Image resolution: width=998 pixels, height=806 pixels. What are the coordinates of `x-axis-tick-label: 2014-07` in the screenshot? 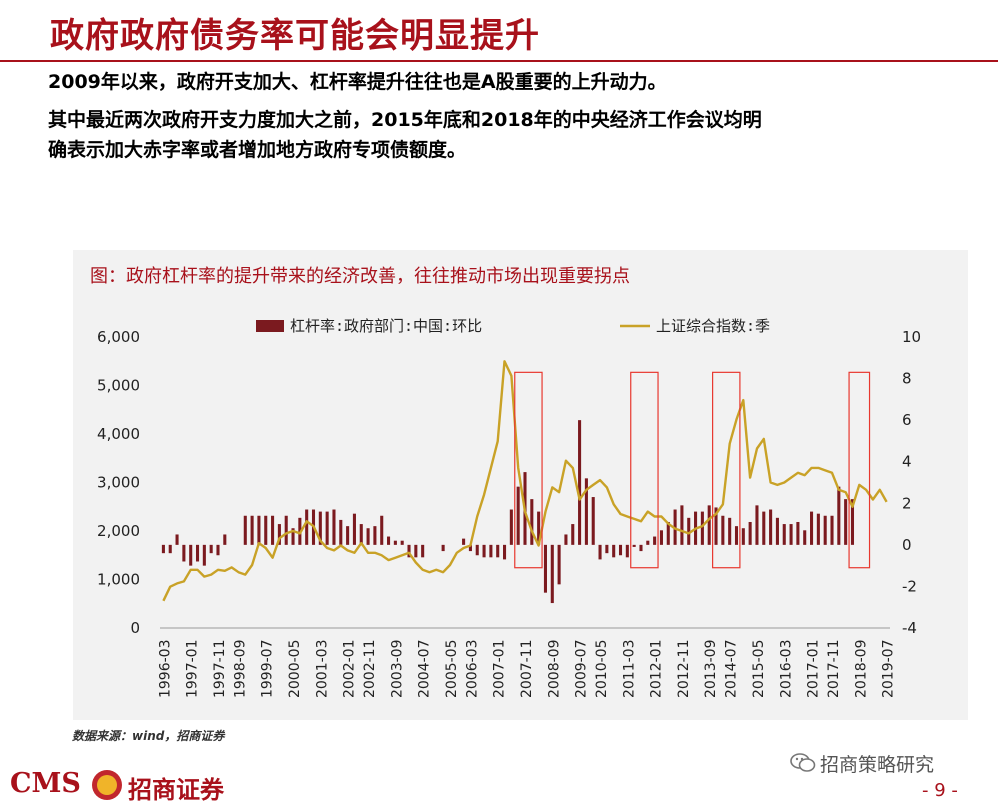 It's located at (732, 669).